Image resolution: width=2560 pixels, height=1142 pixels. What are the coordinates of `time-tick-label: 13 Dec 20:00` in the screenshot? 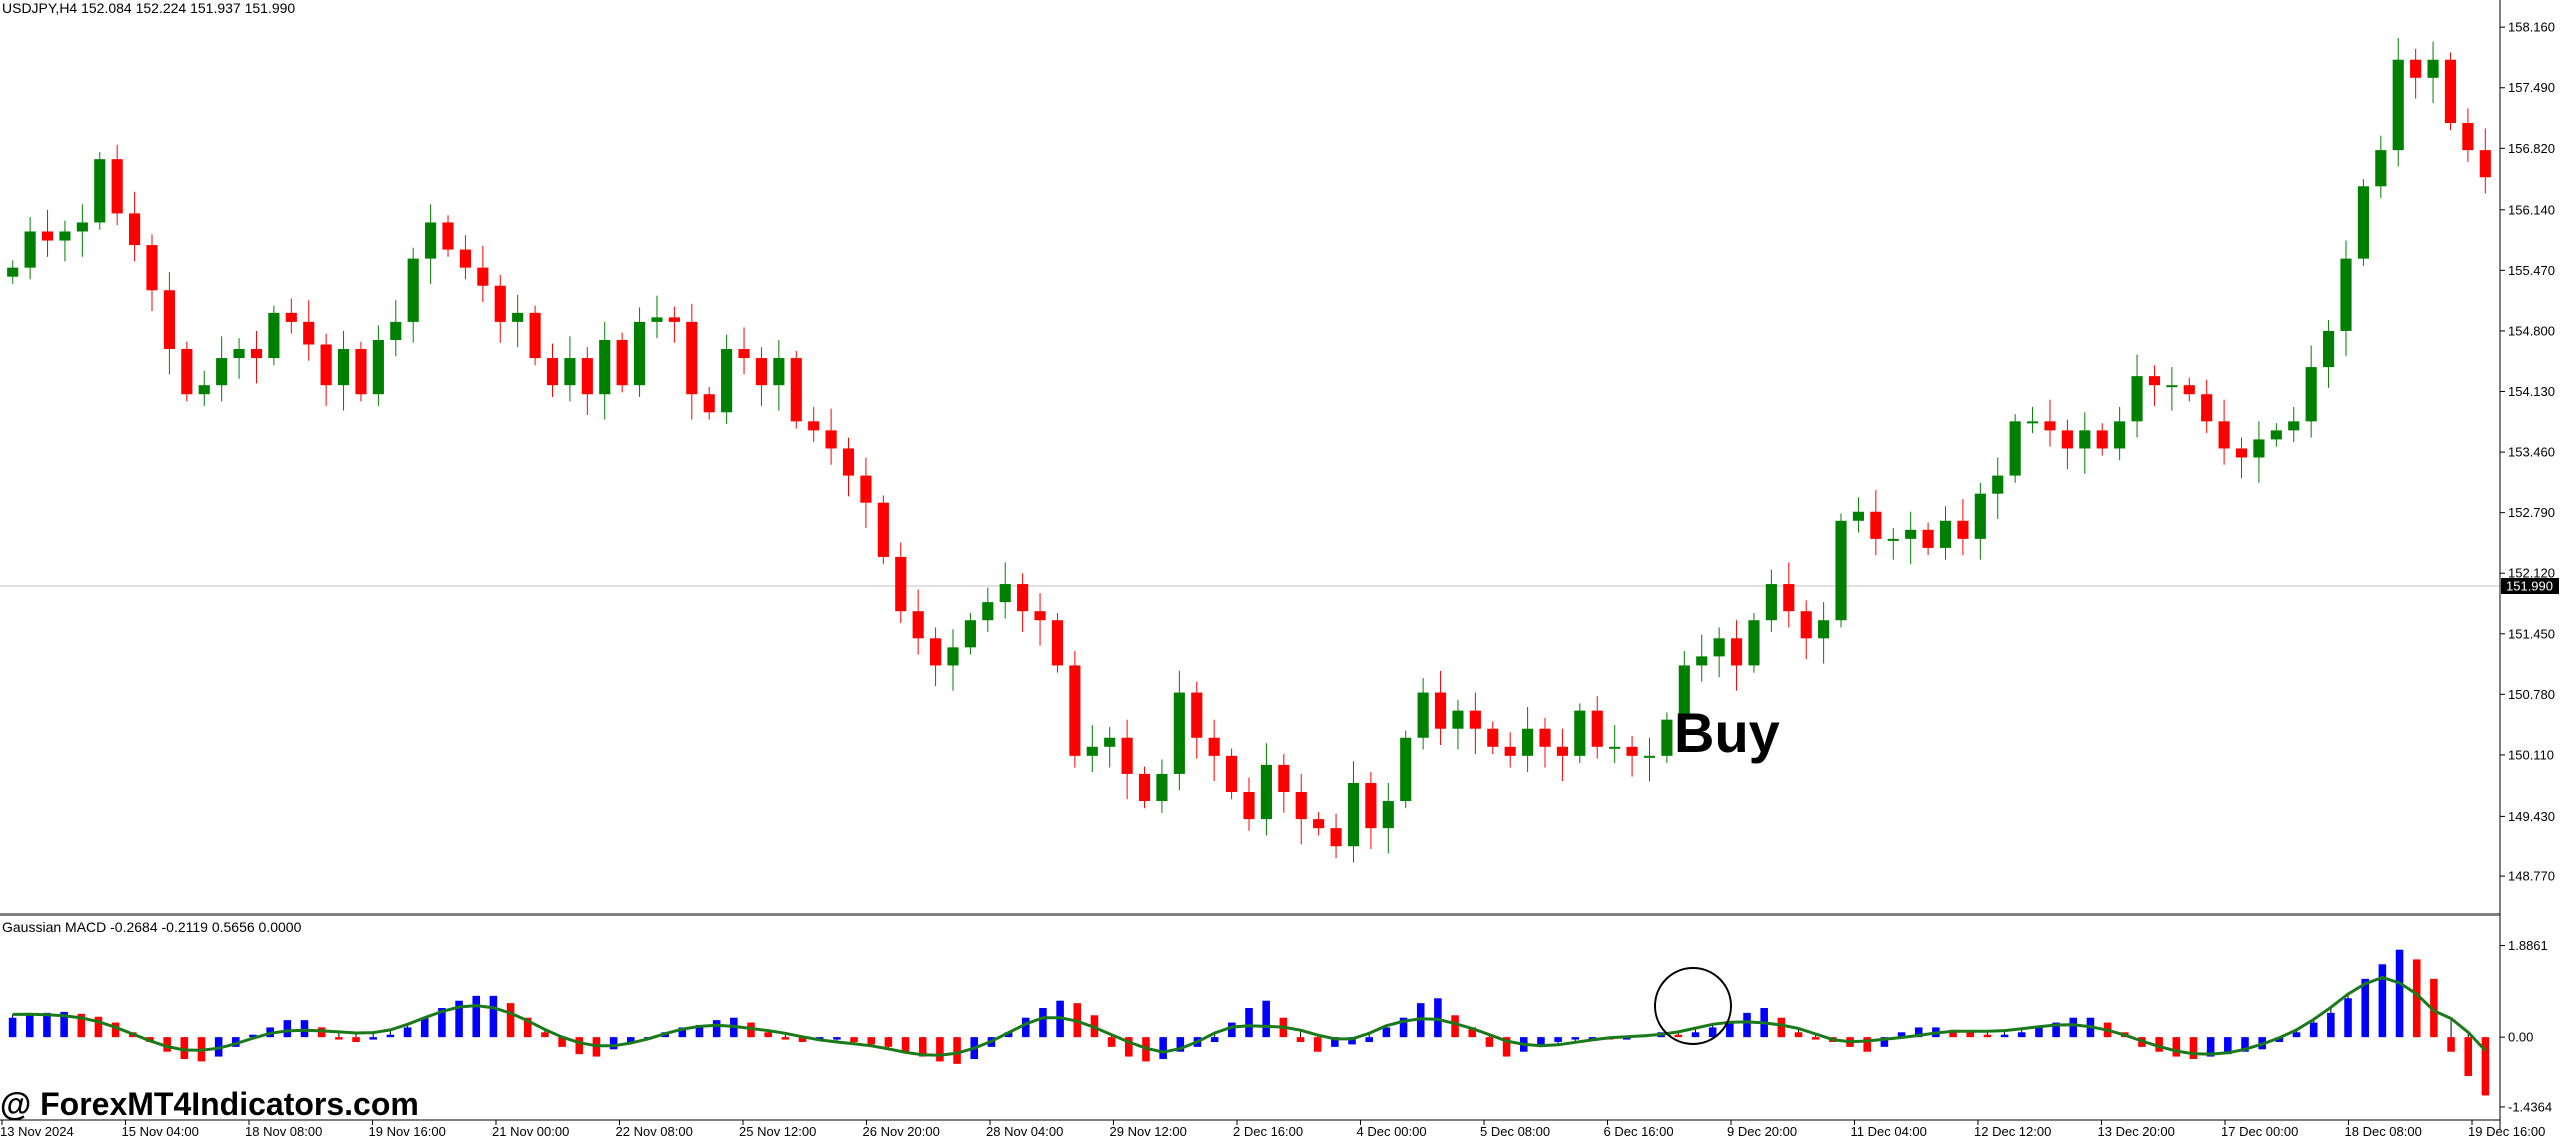 It's located at (2136, 1131).